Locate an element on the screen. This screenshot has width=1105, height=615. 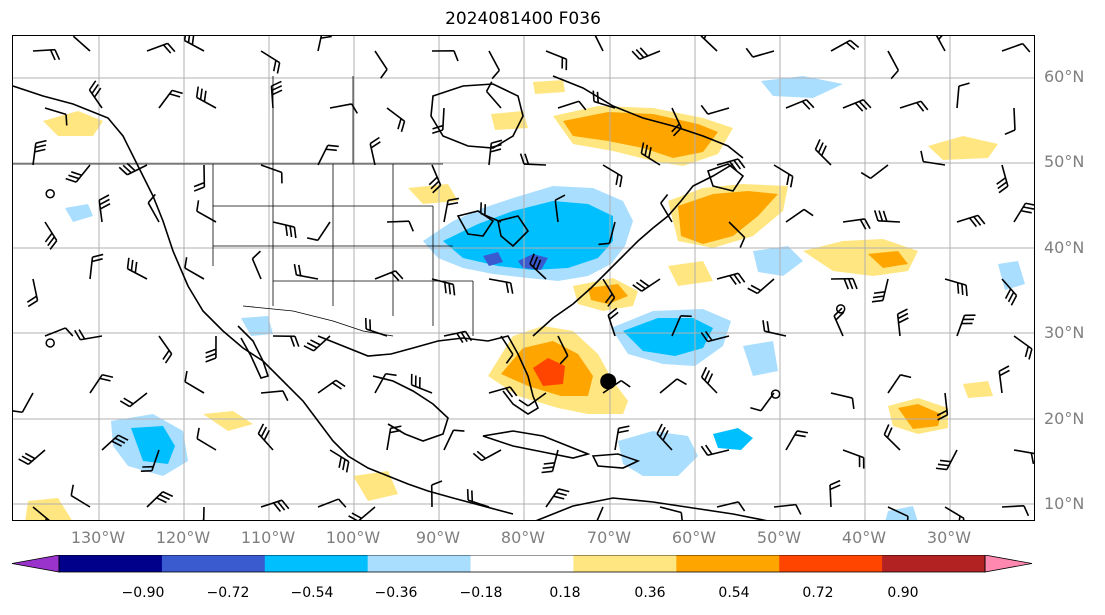
colorbar-tick: 0.90 is located at coordinates (903, 593).